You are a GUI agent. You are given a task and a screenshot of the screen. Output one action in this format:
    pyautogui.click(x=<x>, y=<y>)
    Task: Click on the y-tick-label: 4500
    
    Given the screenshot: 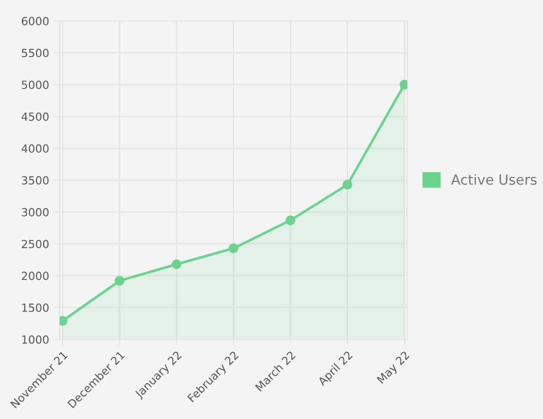 What is the action you would take?
    pyautogui.click(x=35, y=116)
    